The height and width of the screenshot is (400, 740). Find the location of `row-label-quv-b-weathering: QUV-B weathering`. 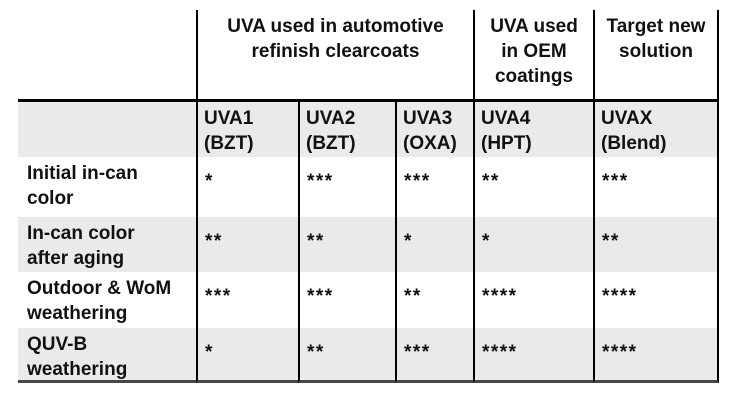

row-label-quv-b-weathering: QUV-B weathering is located at coordinates (107, 355).